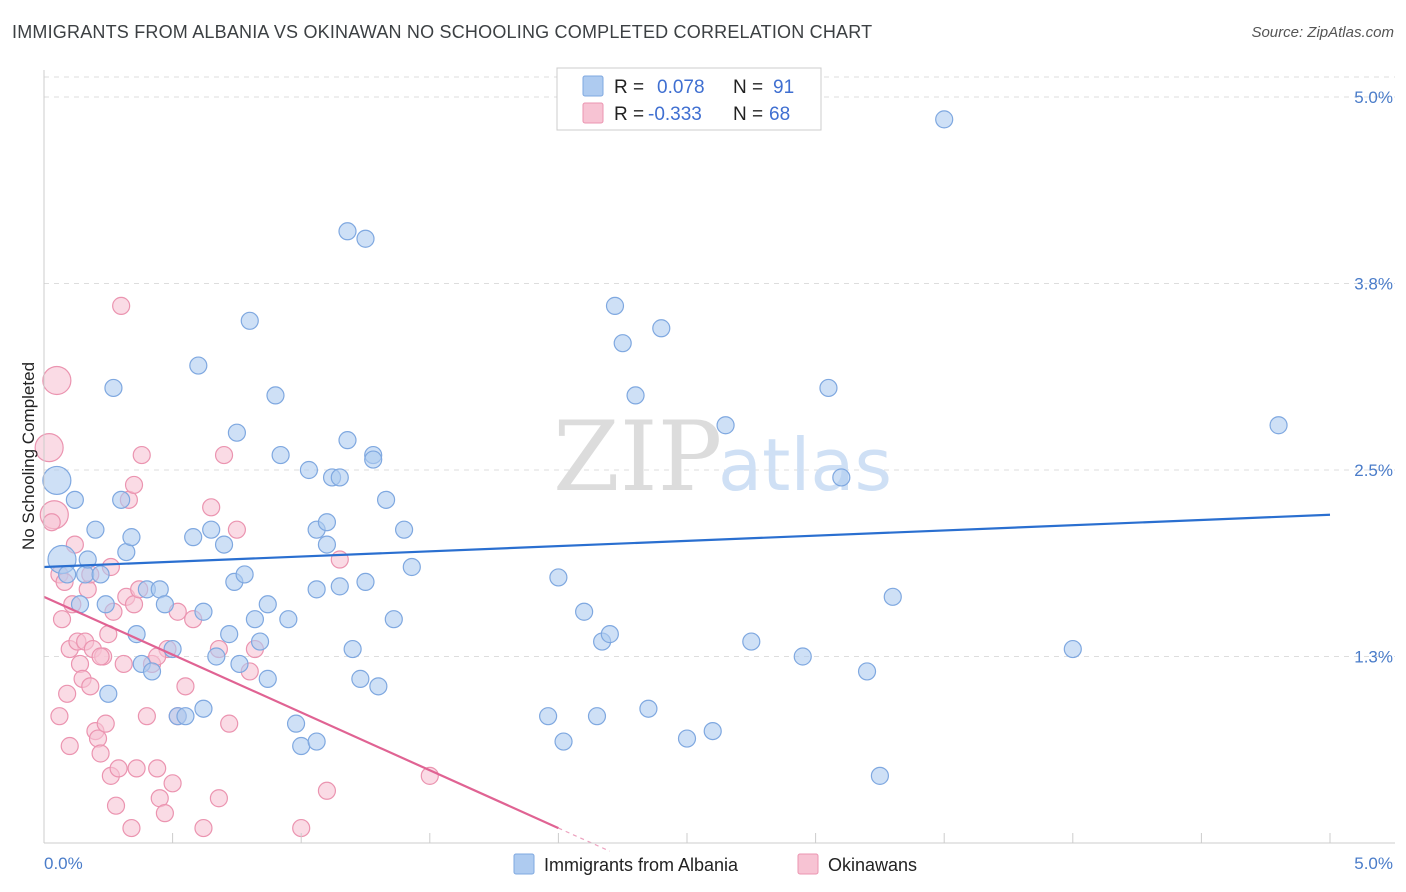  I want to click on legend-swatch-okinawans, so click(593, 113).